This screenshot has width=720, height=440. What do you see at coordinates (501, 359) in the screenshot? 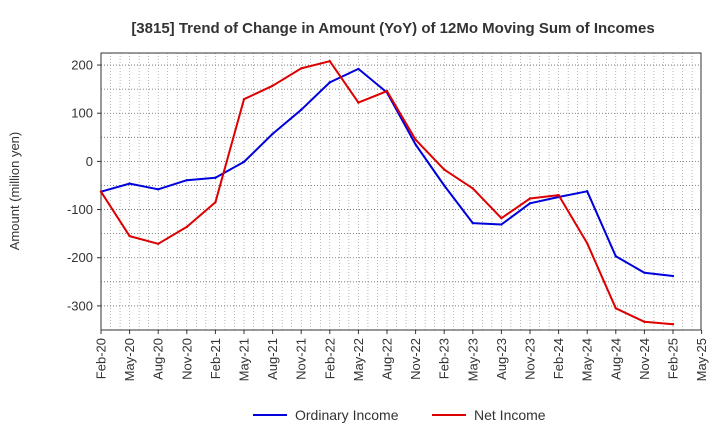
I see `x-tick-label: Aug-23` at bounding box center [501, 359].